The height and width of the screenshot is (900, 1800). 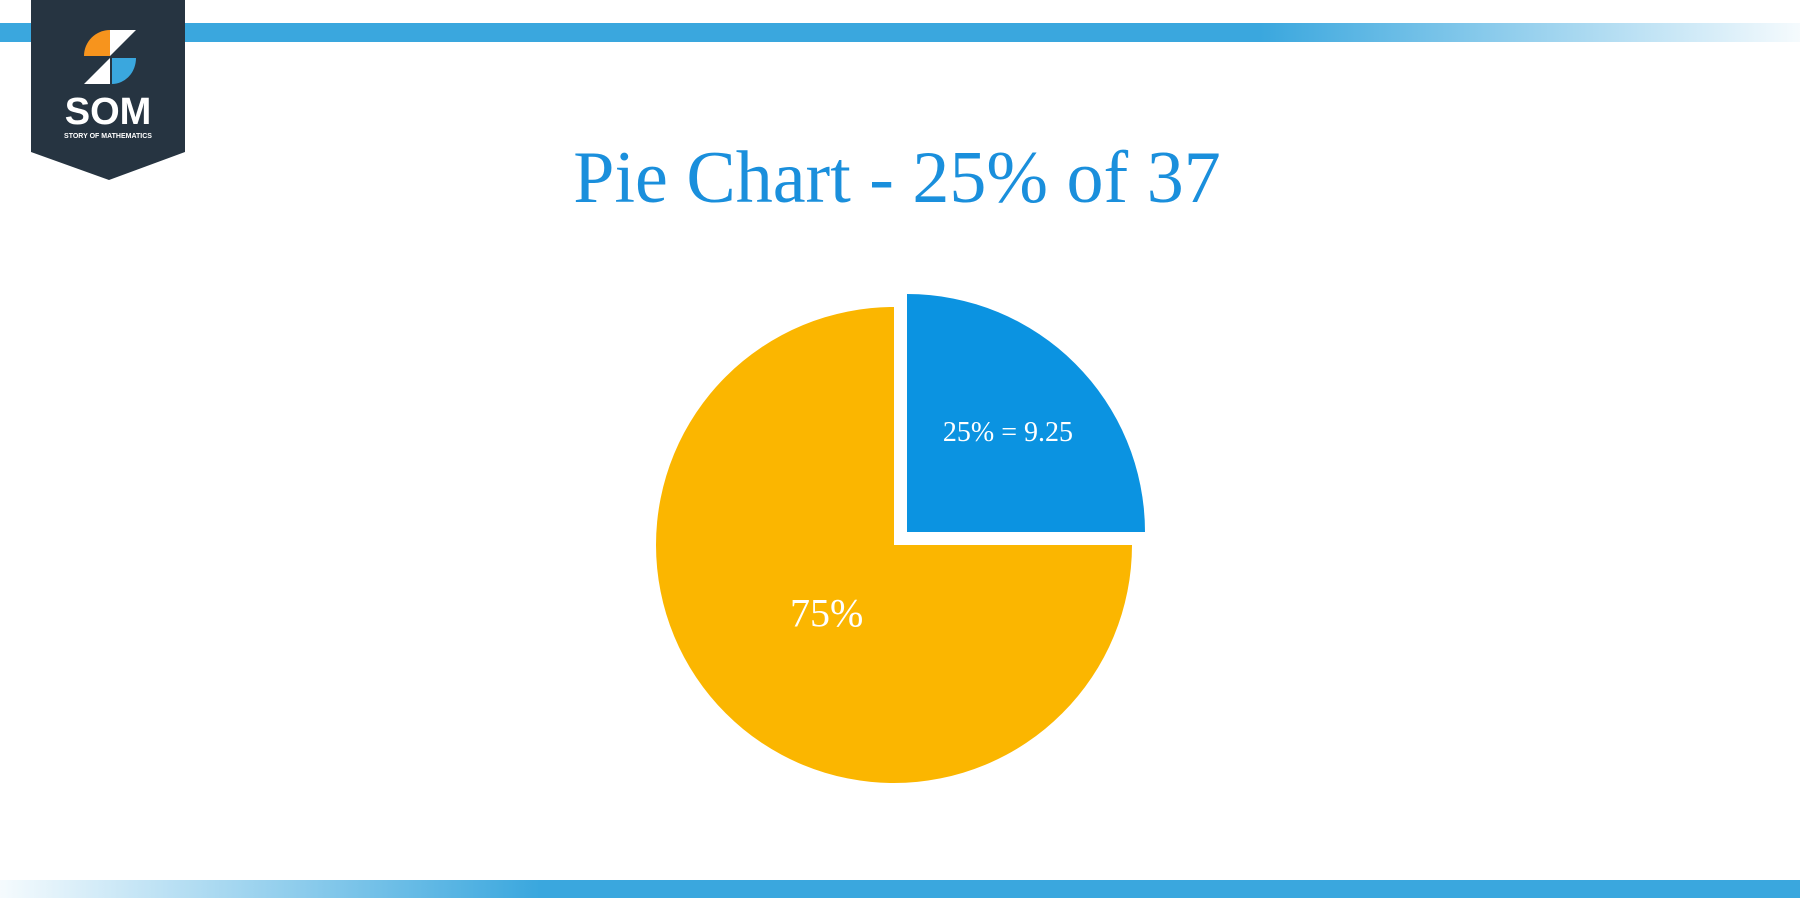 What do you see at coordinates (108, 112) in the screenshot?
I see `logo-title: SOM` at bounding box center [108, 112].